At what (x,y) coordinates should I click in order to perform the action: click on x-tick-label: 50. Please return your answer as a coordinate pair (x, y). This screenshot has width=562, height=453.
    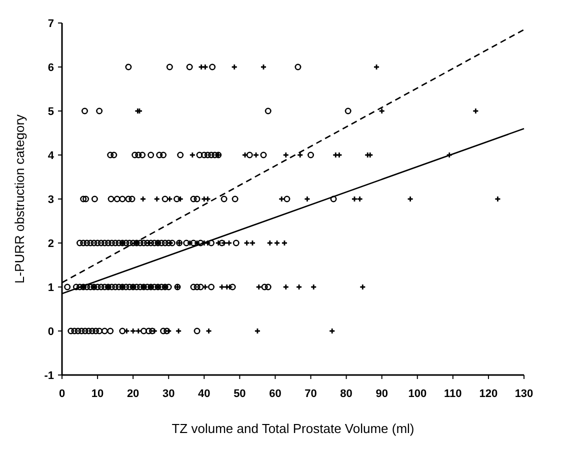
    Looking at the image, I should click on (240, 394).